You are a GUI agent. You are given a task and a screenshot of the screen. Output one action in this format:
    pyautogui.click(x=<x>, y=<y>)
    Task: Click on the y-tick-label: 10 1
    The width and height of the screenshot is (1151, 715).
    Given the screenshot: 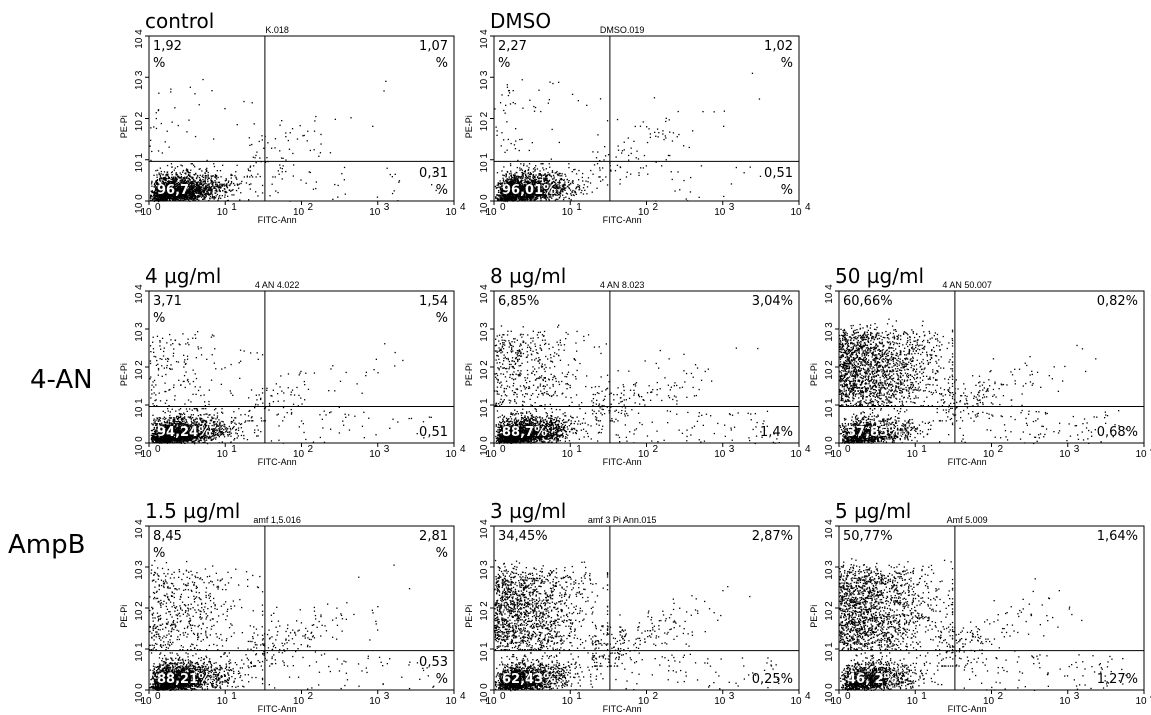 What is the action you would take?
    pyautogui.click(x=139, y=163)
    